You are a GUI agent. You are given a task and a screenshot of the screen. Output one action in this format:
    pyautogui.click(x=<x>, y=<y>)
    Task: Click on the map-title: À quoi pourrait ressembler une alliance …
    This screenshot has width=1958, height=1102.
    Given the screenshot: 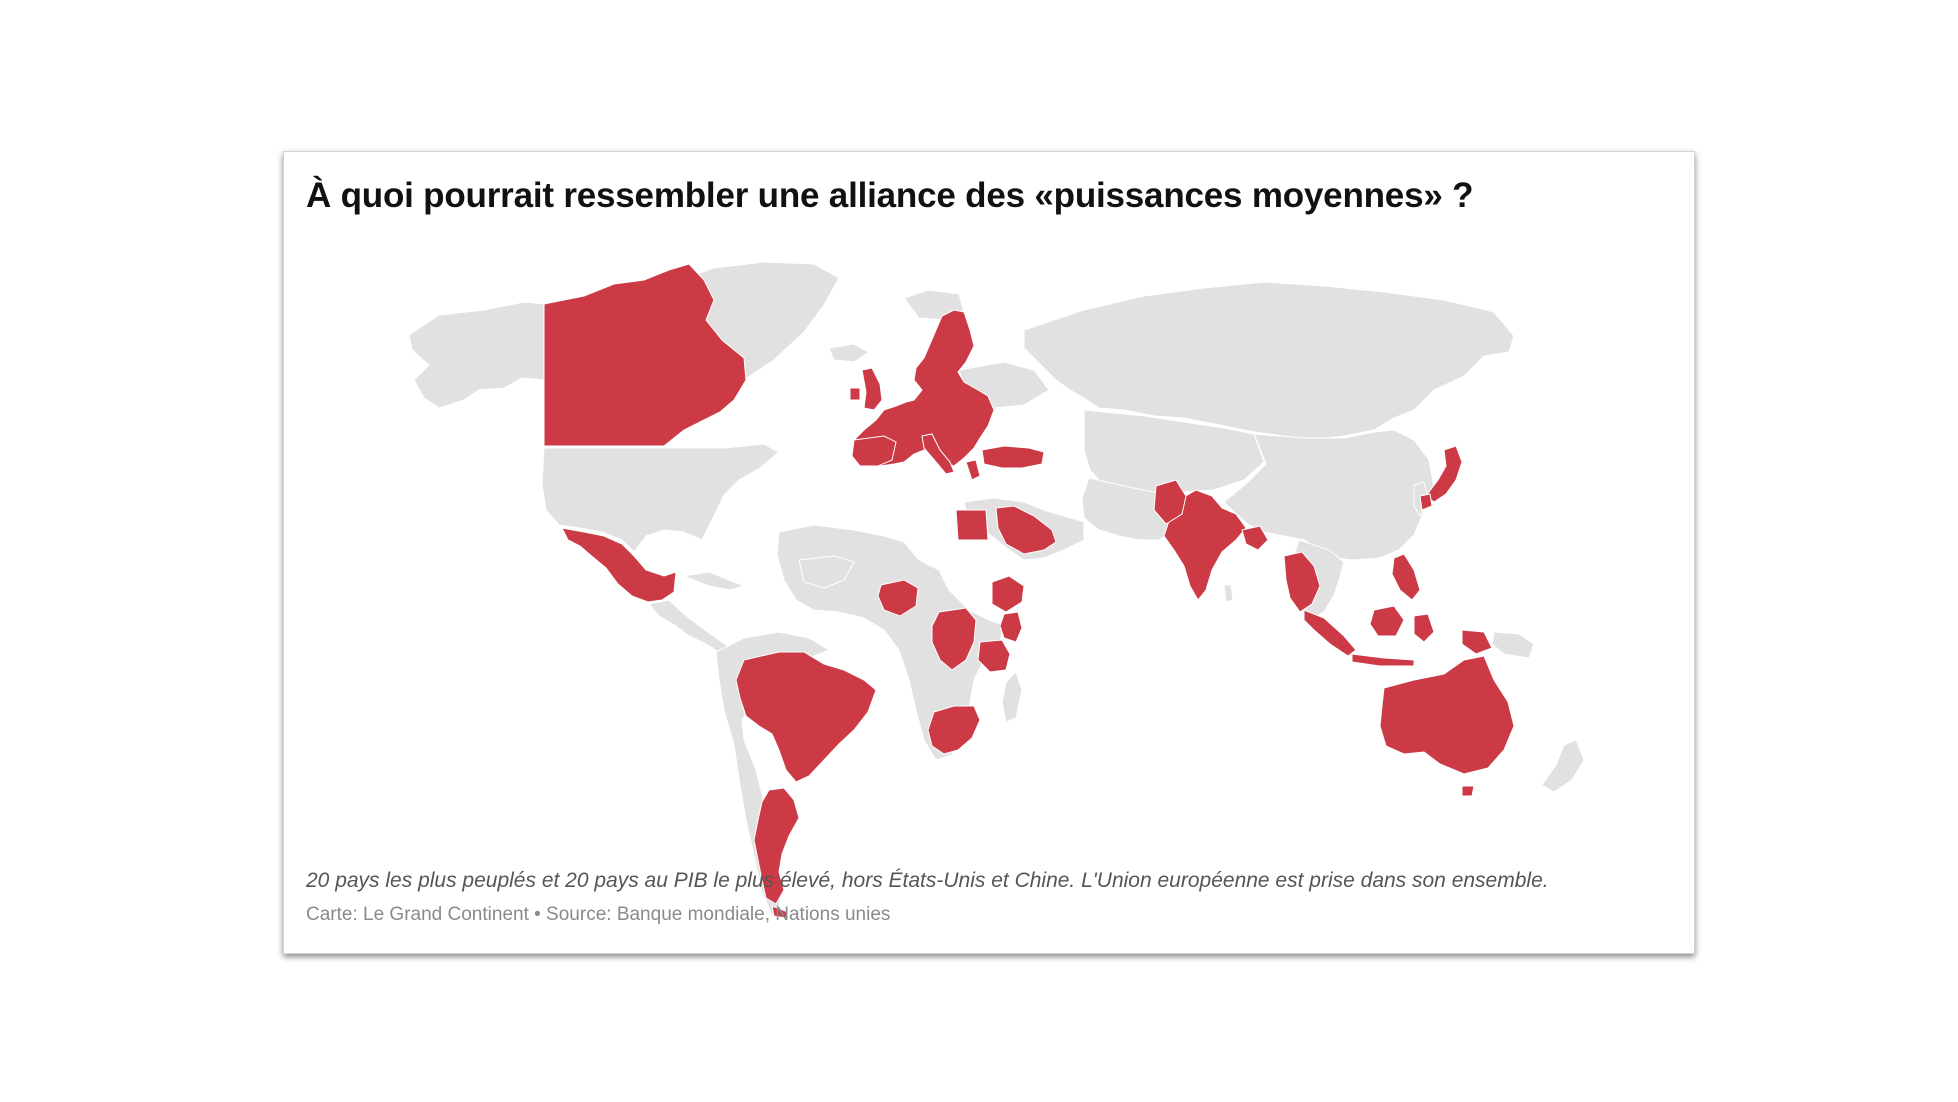 What is the action you would take?
    pyautogui.click(x=890, y=195)
    